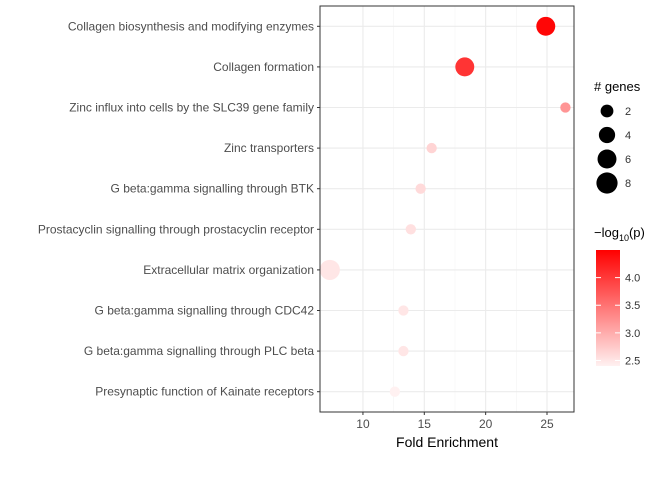 The width and height of the screenshot is (672, 485). Describe the element at coordinates (617, 86) in the screenshot. I see `size-legend-title: # genes` at that location.